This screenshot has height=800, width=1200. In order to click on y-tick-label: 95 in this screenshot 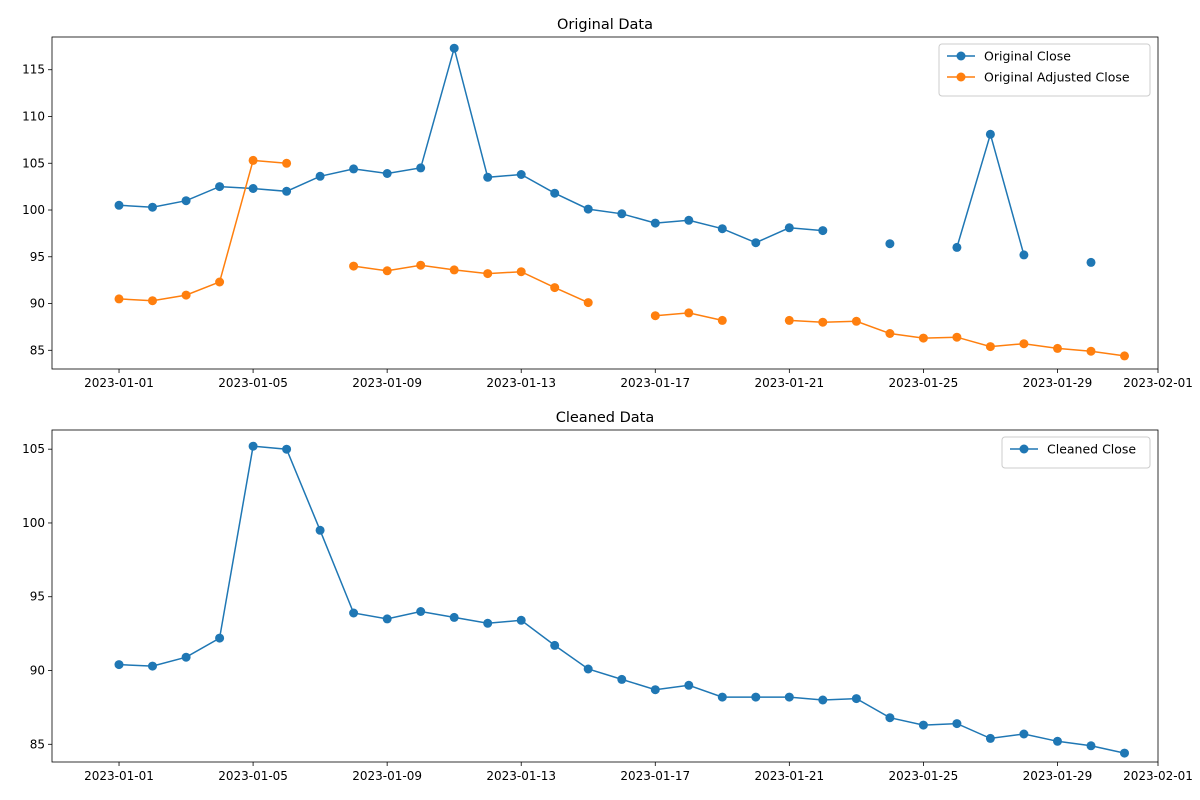, I will do `click(37, 257)`.